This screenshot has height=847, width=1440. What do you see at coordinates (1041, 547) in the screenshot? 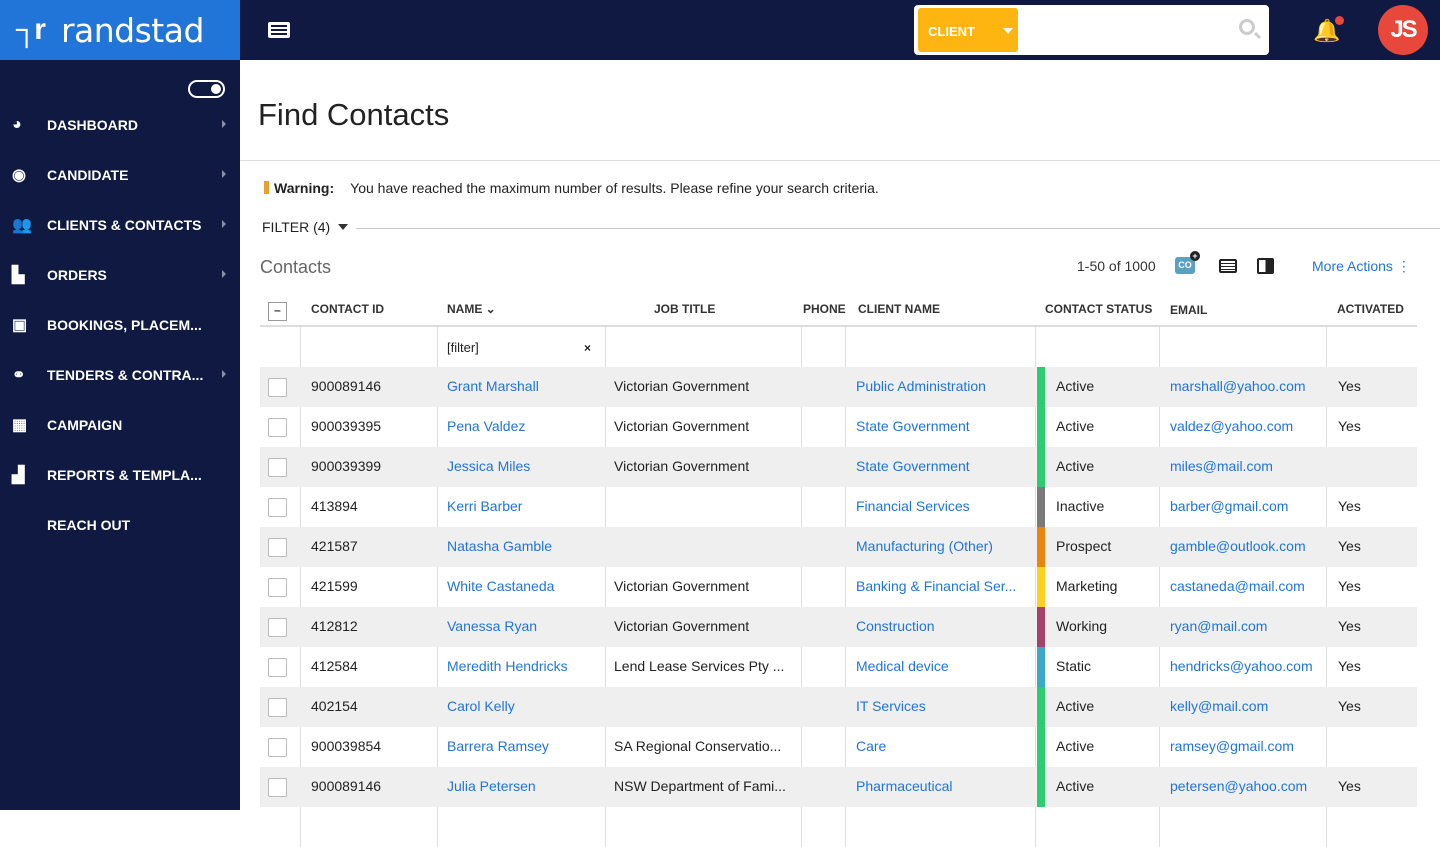
I see `status-color-bar` at bounding box center [1041, 547].